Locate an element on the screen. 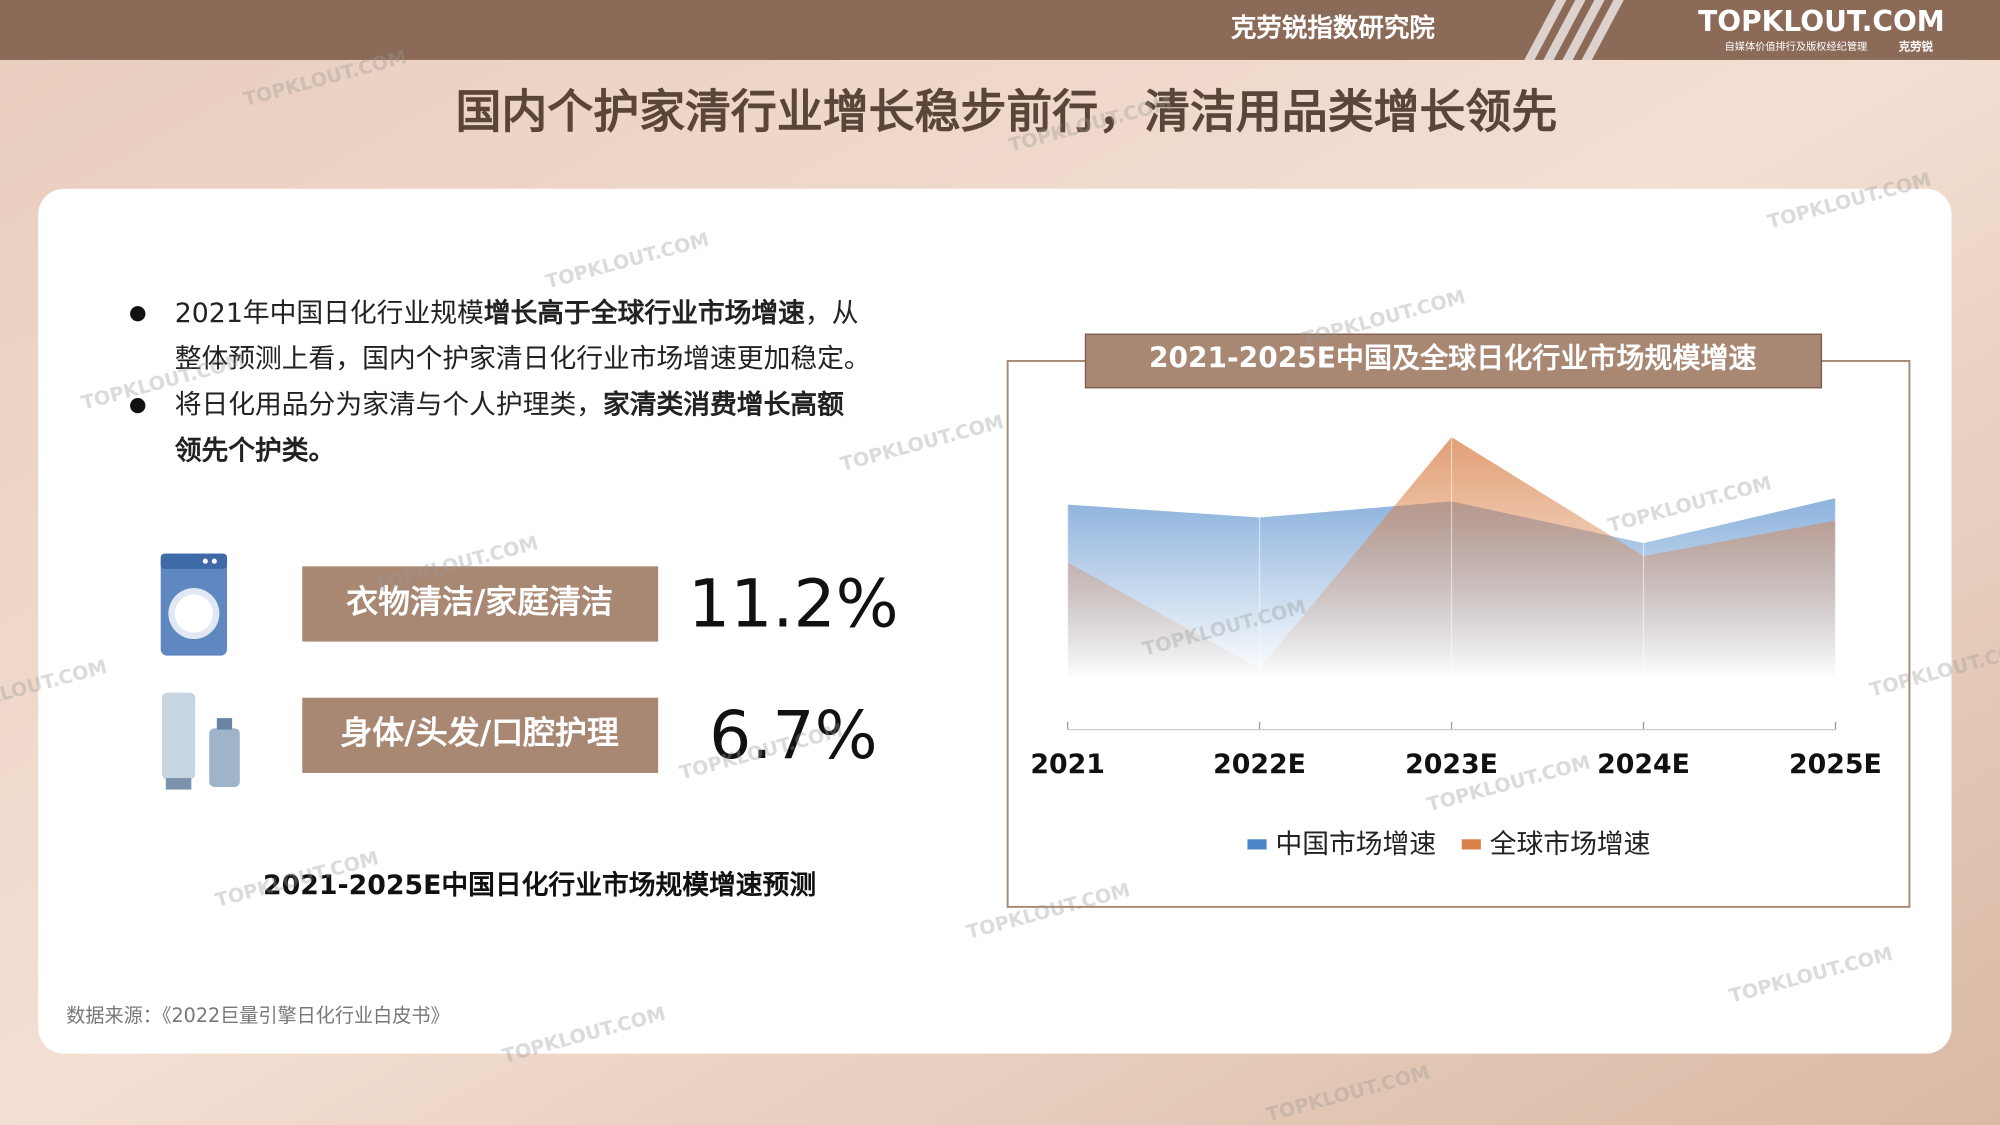  bullet-text: 家清类消费增长高额 is located at coordinates (723, 404).